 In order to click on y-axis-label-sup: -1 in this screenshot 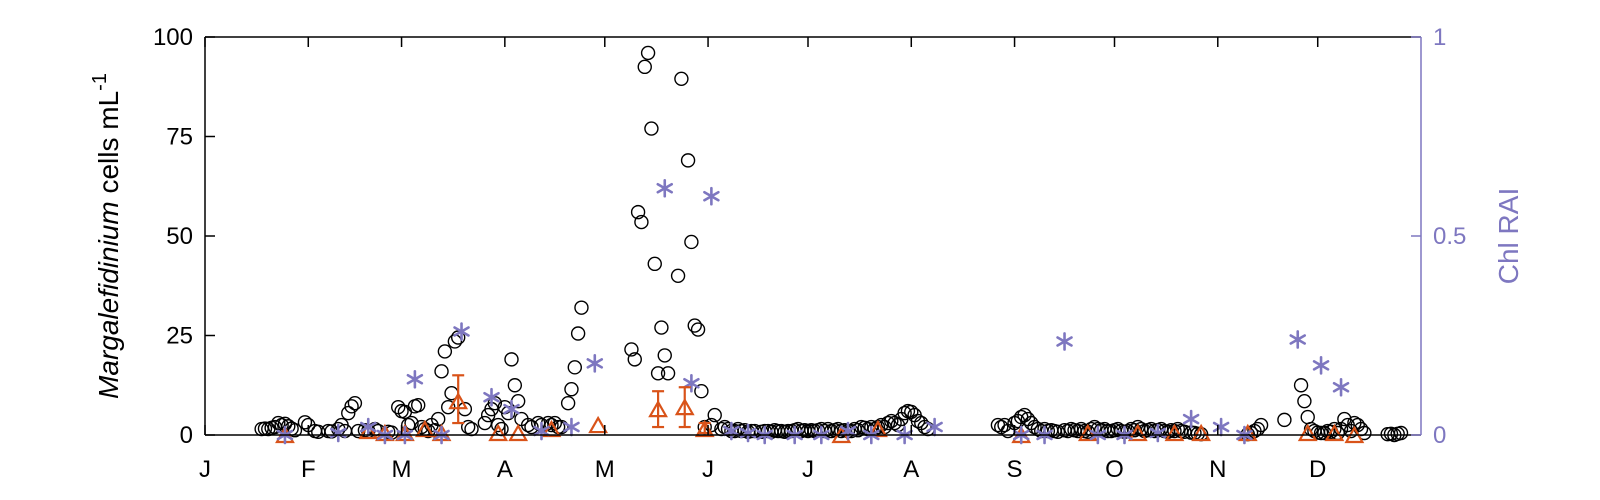, I will do `click(100, 82)`.